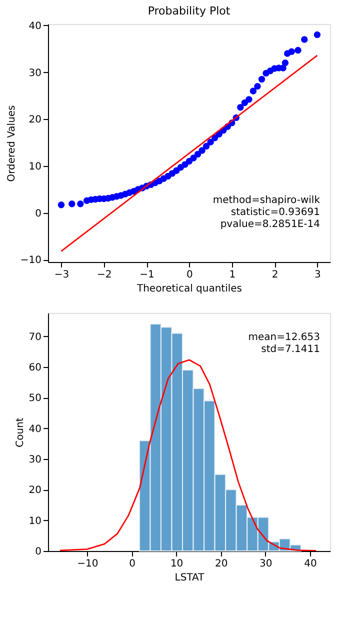 The image size is (347, 623). I want to click on x-tick-label: 2, so click(275, 275).